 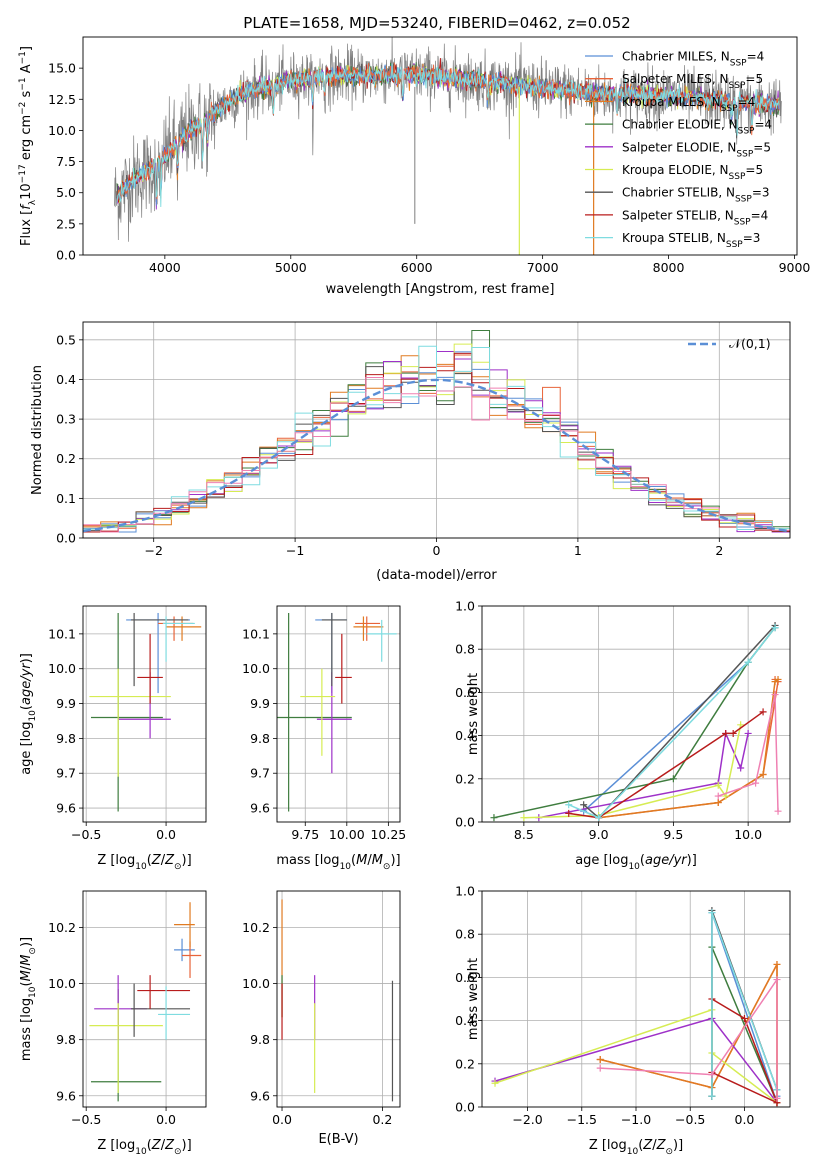 What do you see at coordinates (62, 99) in the screenshot?
I see `y-tick-label: 12.5` at bounding box center [62, 99].